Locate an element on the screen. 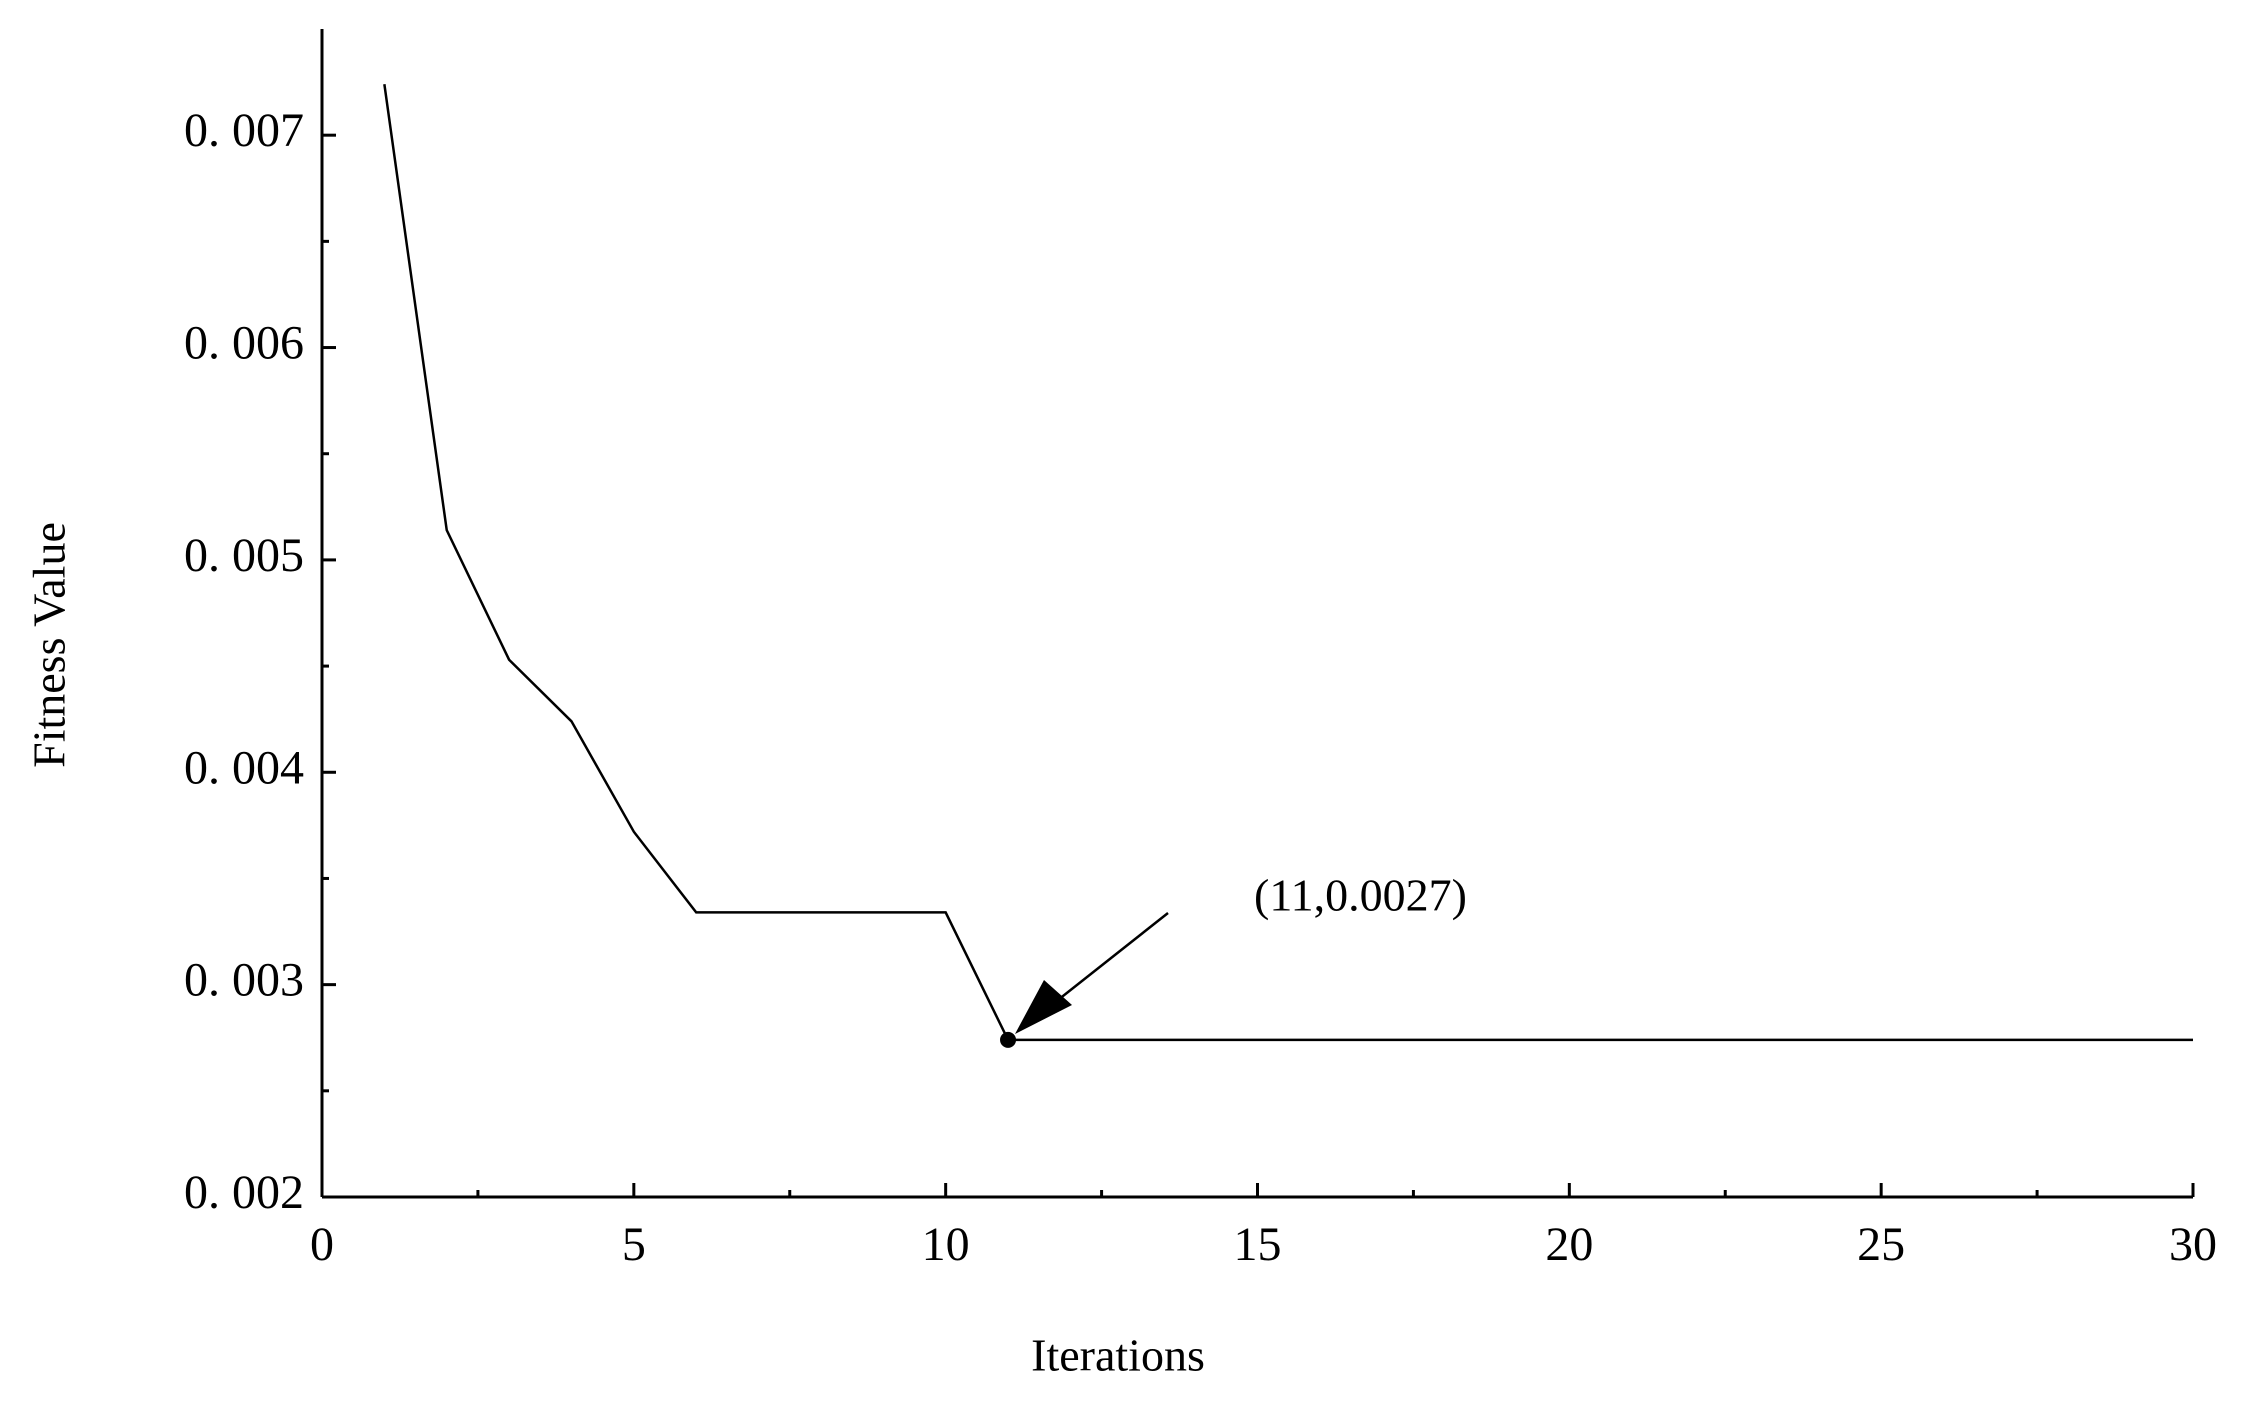 The height and width of the screenshot is (1415, 2247). x-tick-label: 5 is located at coordinates (634, 1244).